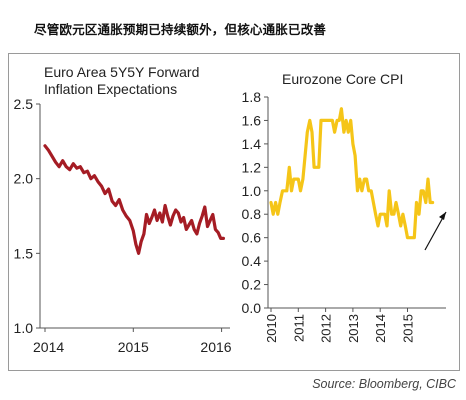  I want to click on right-x-ticks: 2010 2011 2012 2013 2014 2015, so click(340, 325).